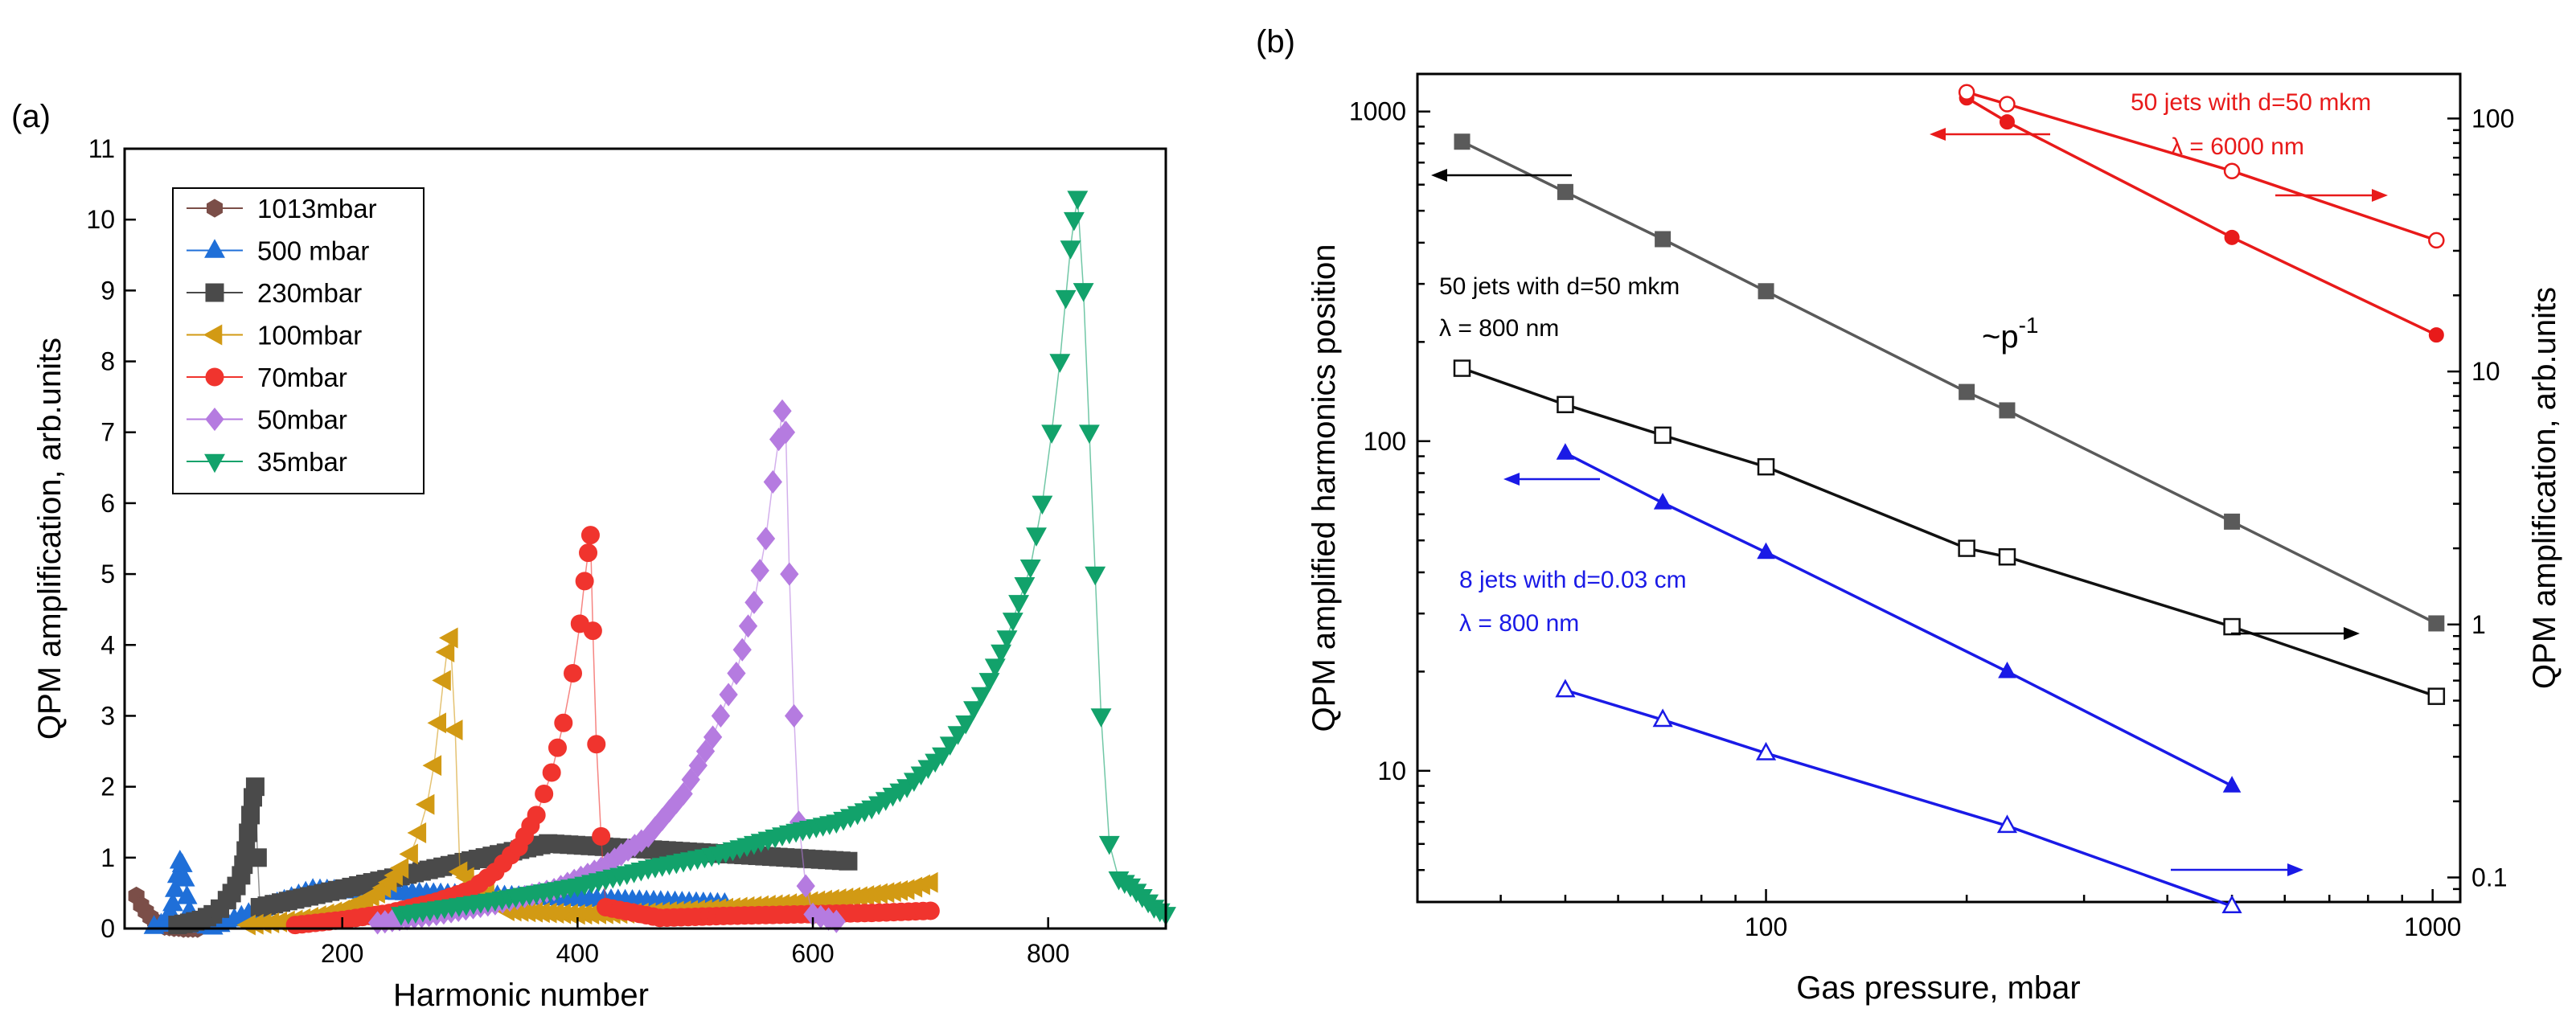 This screenshot has width=2576, height=1029. I want to click on annotation-trend-exponent: -1, so click(2029, 326).